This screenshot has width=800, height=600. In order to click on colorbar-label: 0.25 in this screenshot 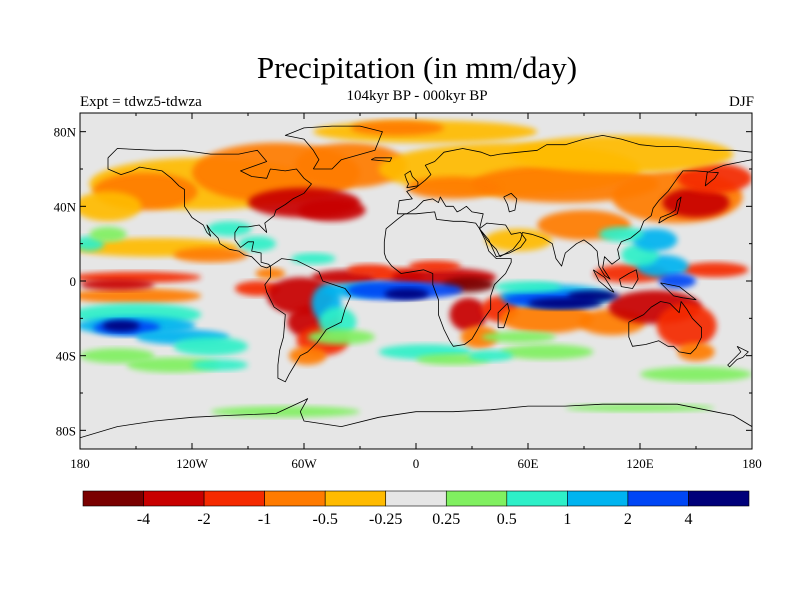, I will do `click(446, 519)`.